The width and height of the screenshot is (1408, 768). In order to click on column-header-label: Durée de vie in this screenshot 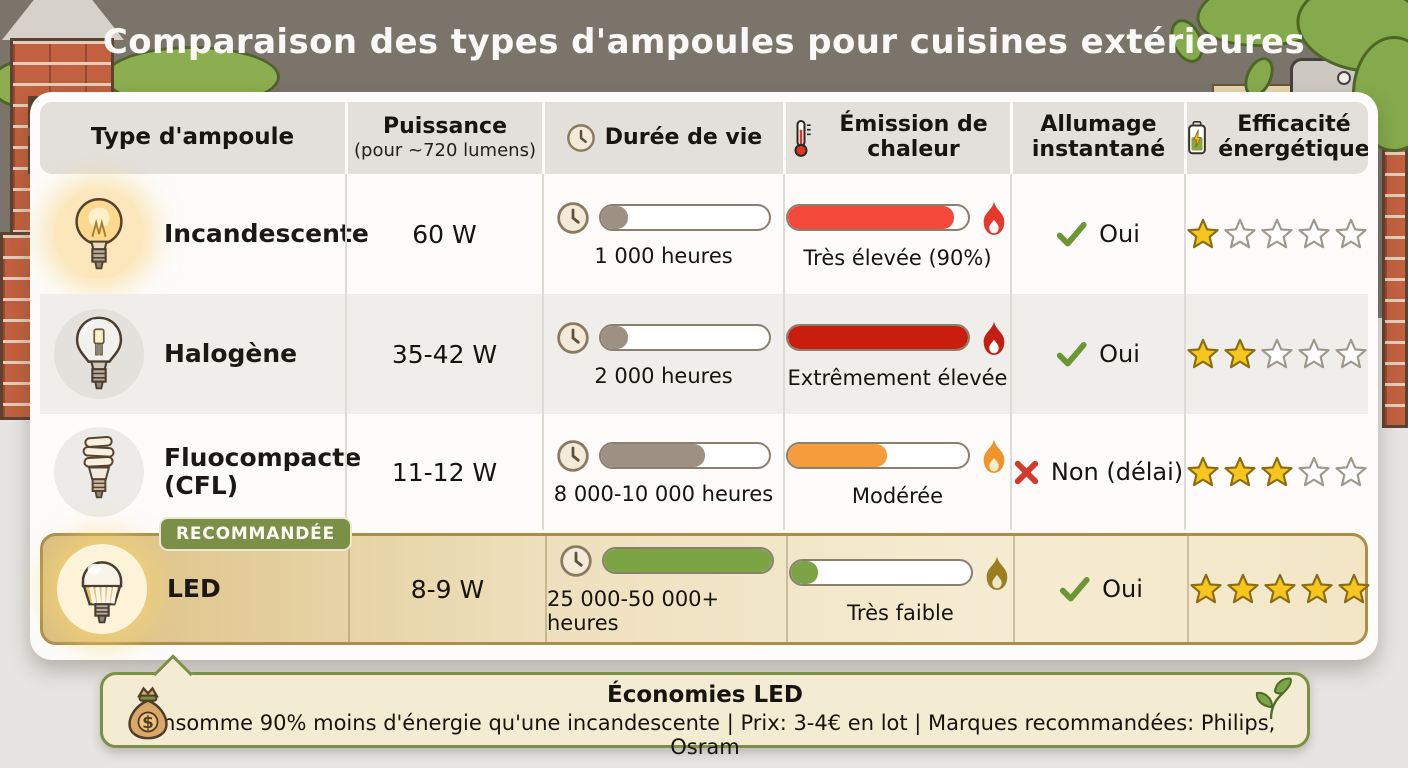, I will do `click(683, 137)`.